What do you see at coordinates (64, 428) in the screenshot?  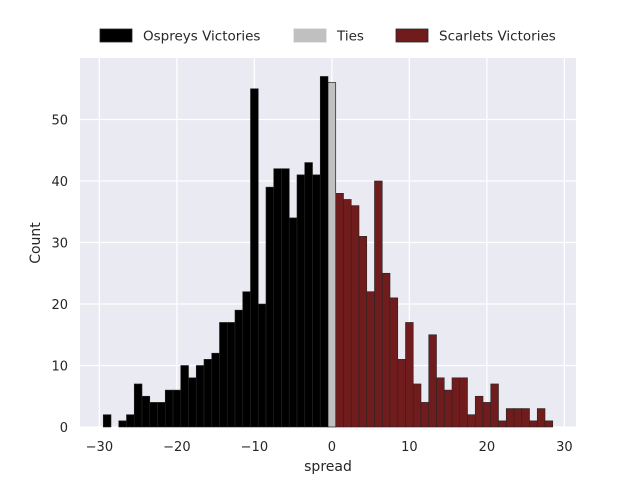 I see `y-tick-label: 0` at bounding box center [64, 428].